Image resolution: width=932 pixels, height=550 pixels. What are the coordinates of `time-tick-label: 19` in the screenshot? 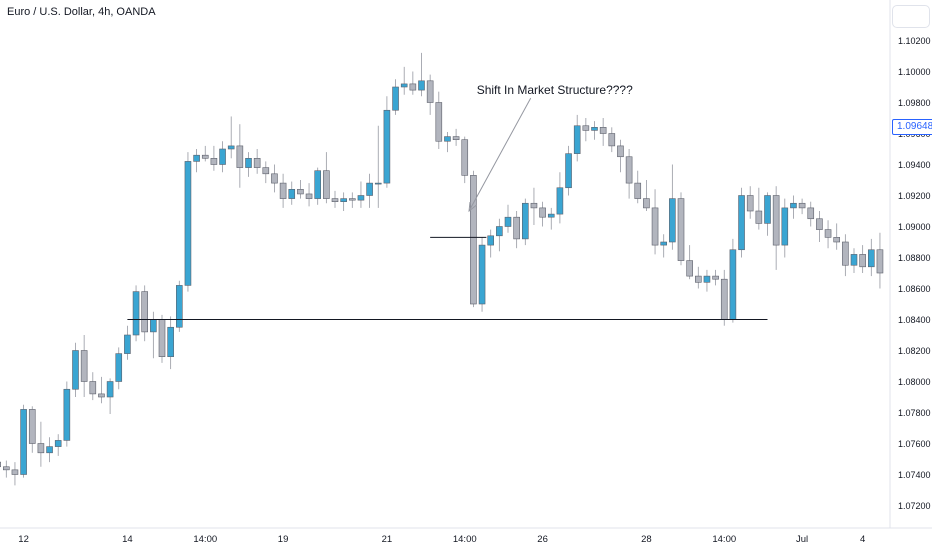 It's located at (283, 539).